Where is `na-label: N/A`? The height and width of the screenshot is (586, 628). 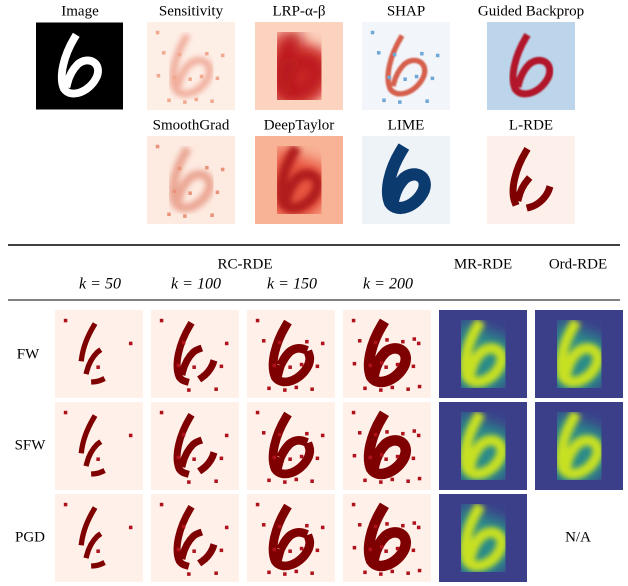 na-label: N/A is located at coordinates (578, 537).